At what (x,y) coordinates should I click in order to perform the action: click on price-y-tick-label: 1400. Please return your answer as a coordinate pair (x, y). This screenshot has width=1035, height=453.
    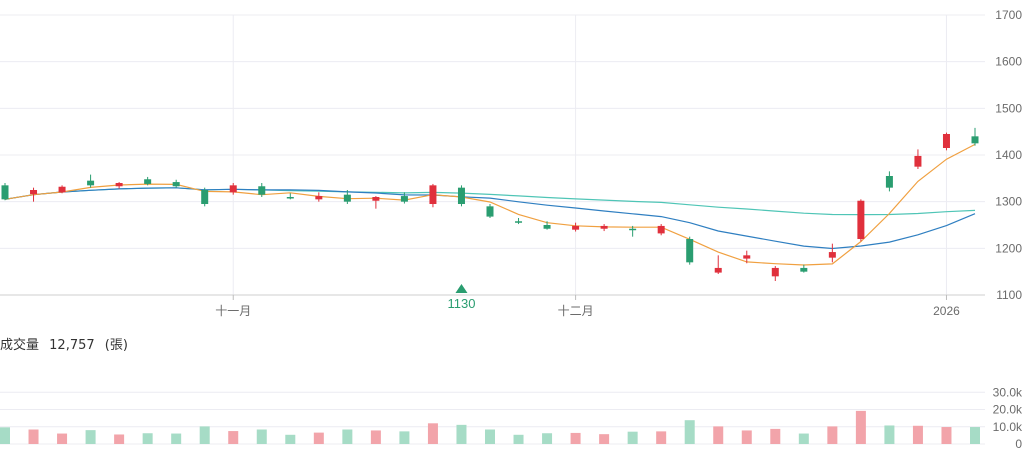
    Looking at the image, I should click on (1008, 155).